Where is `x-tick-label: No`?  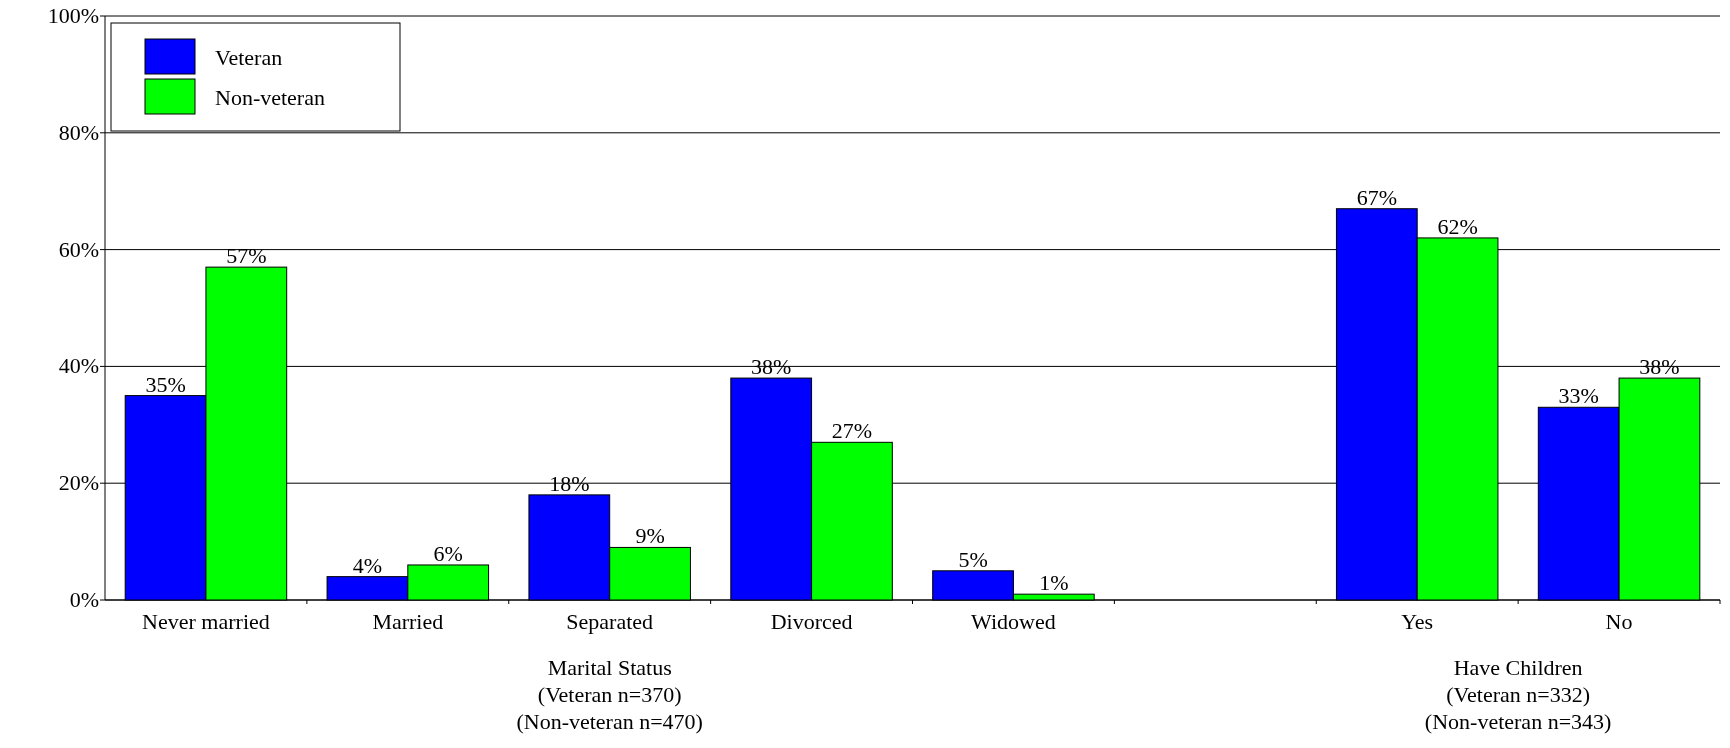 x-tick-label: No is located at coordinates (1619, 621).